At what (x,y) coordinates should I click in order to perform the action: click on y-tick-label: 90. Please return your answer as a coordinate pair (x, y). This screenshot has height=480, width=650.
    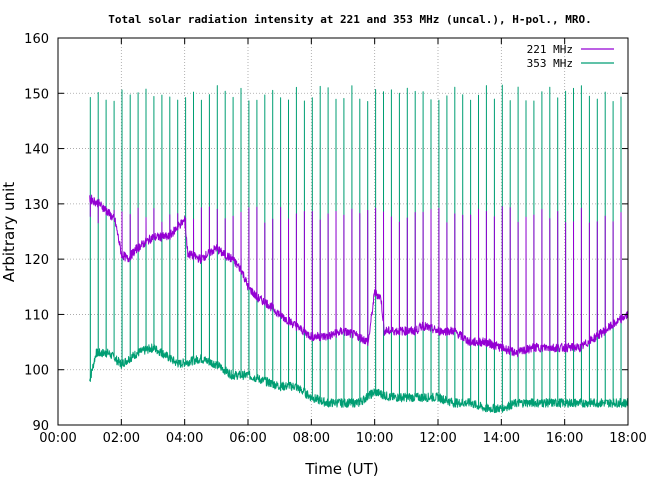
    Looking at the image, I should click on (40, 426).